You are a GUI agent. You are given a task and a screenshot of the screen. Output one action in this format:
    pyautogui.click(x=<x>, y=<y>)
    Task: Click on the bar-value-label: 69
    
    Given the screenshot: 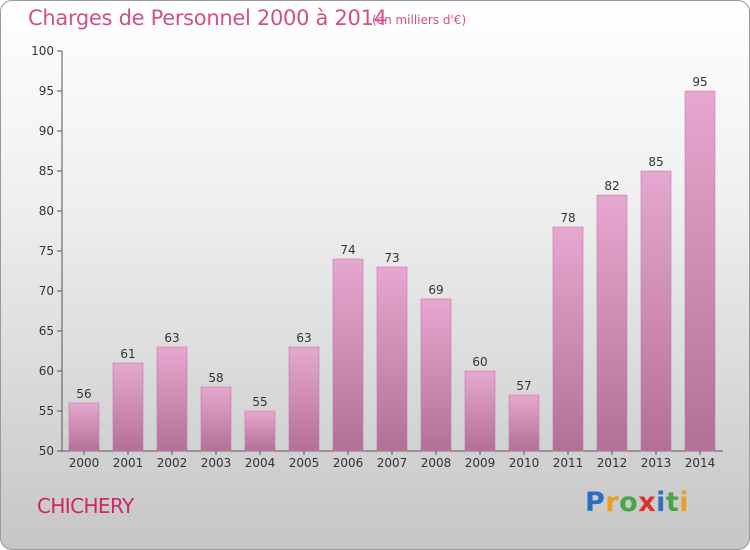 What is the action you would take?
    pyautogui.click(x=435, y=290)
    